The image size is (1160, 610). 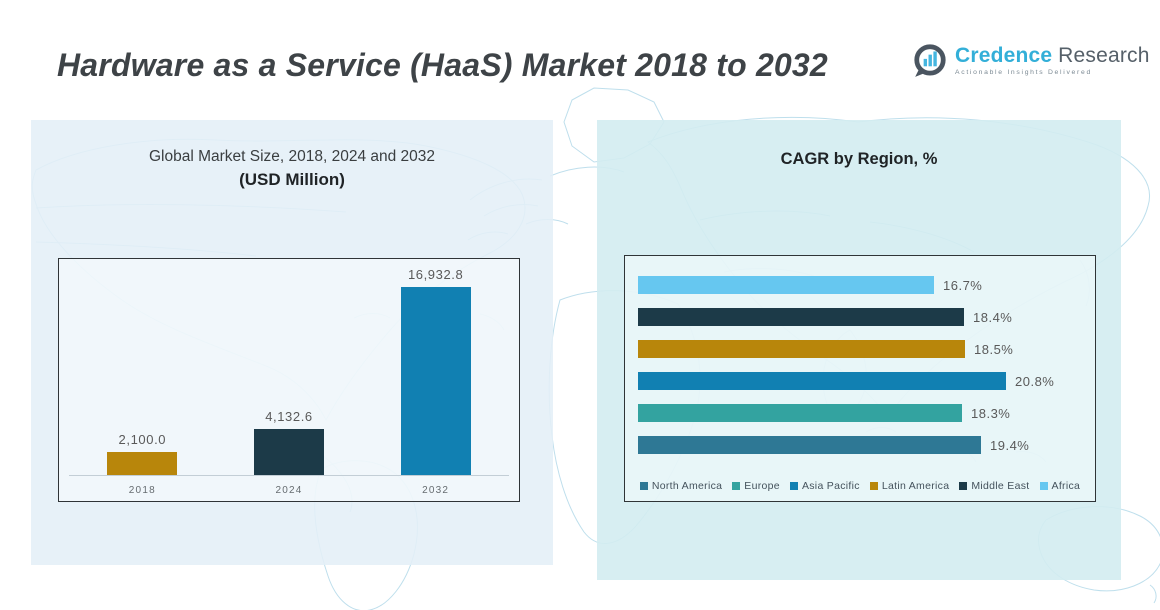 What do you see at coordinates (873, 486) in the screenshot?
I see `legend-swatch-latin-america` at bounding box center [873, 486].